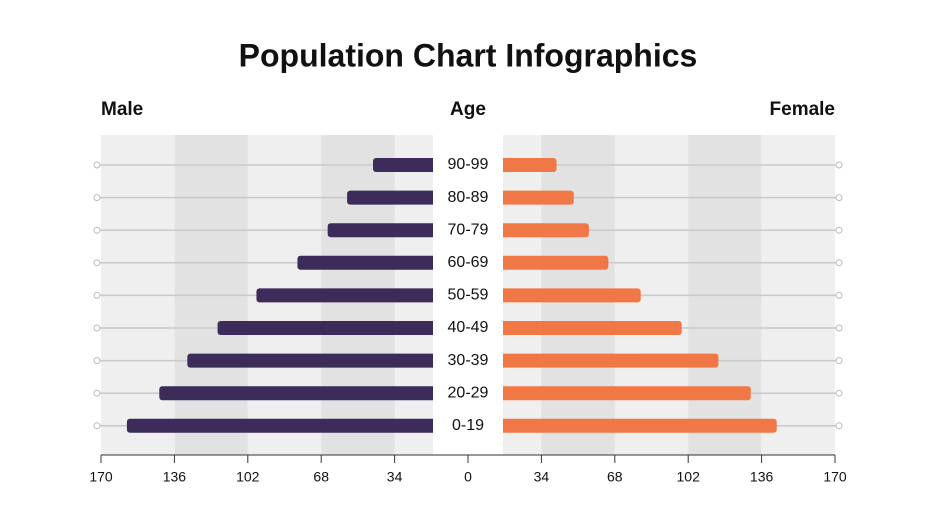  Describe the element at coordinates (468, 425) in the screenshot. I see `category-label: 0-19` at that location.